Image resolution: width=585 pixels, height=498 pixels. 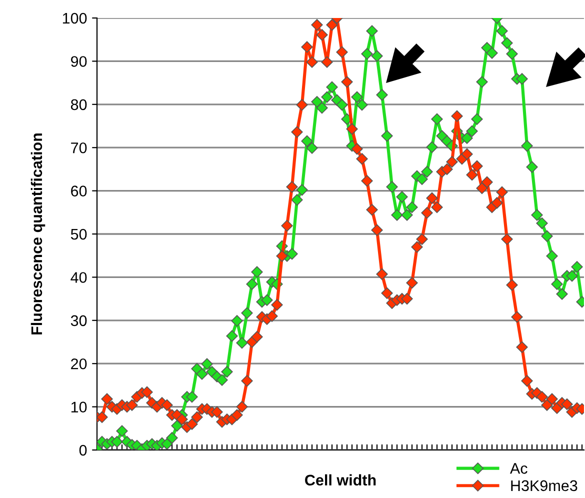 What do you see at coordinates (74, 18) in the screenshot?
I see `y-tick-label: 100` at bounding box center [74, 18].